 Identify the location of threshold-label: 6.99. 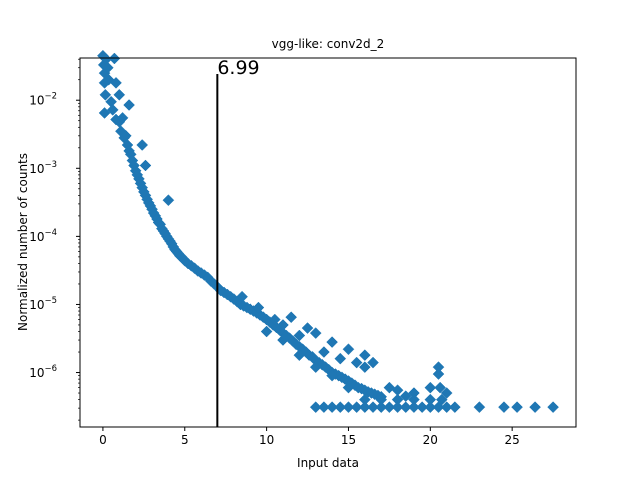
(238, 68).